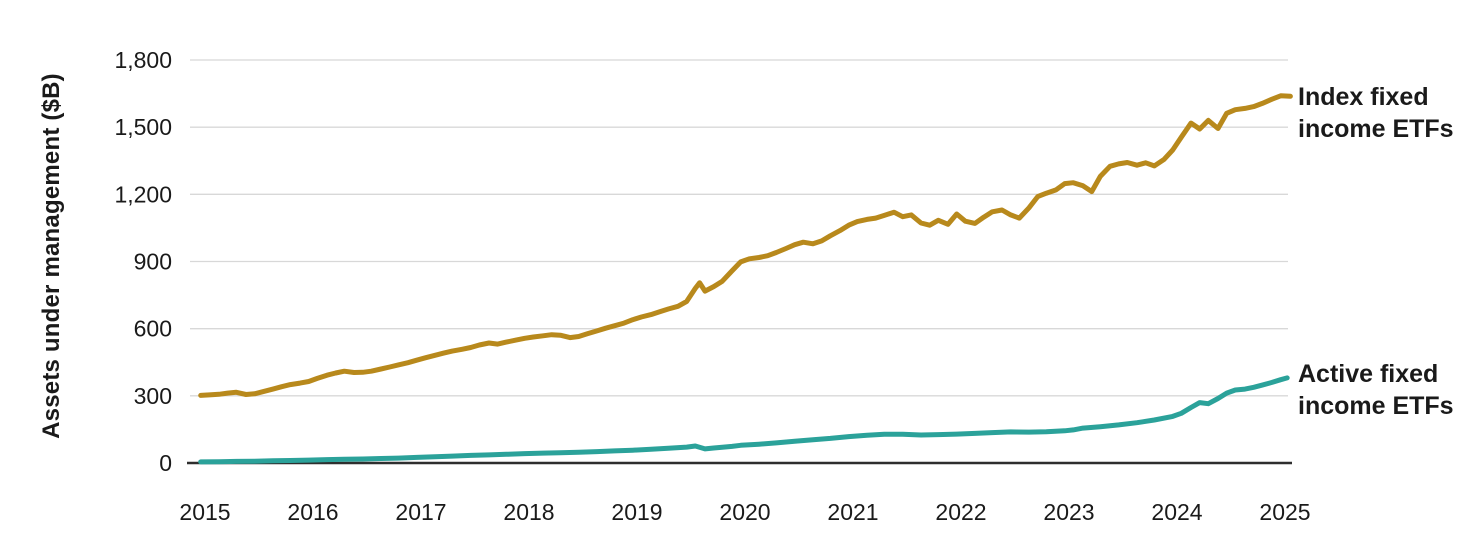 The image size is (1464, 557). Describe the element at coordinates (51, 256) in the screenshot. I see `y-axis-title: Assets under management ($B)` at that location.